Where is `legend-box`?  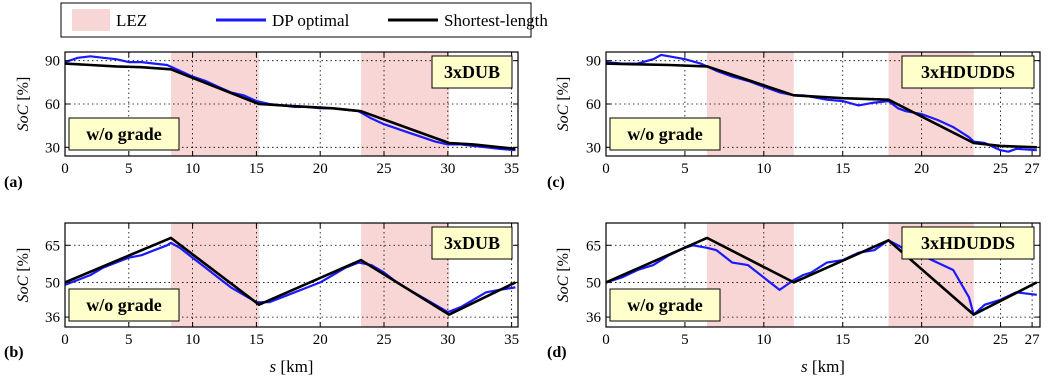 legend-box is located at coordinates (296, 20).